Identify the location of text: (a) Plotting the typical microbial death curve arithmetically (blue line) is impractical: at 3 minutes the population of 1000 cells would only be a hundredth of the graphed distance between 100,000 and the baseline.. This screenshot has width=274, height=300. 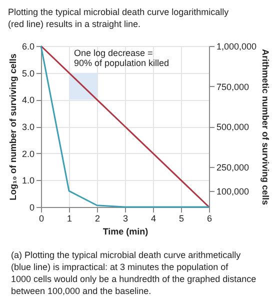
(133, 273).